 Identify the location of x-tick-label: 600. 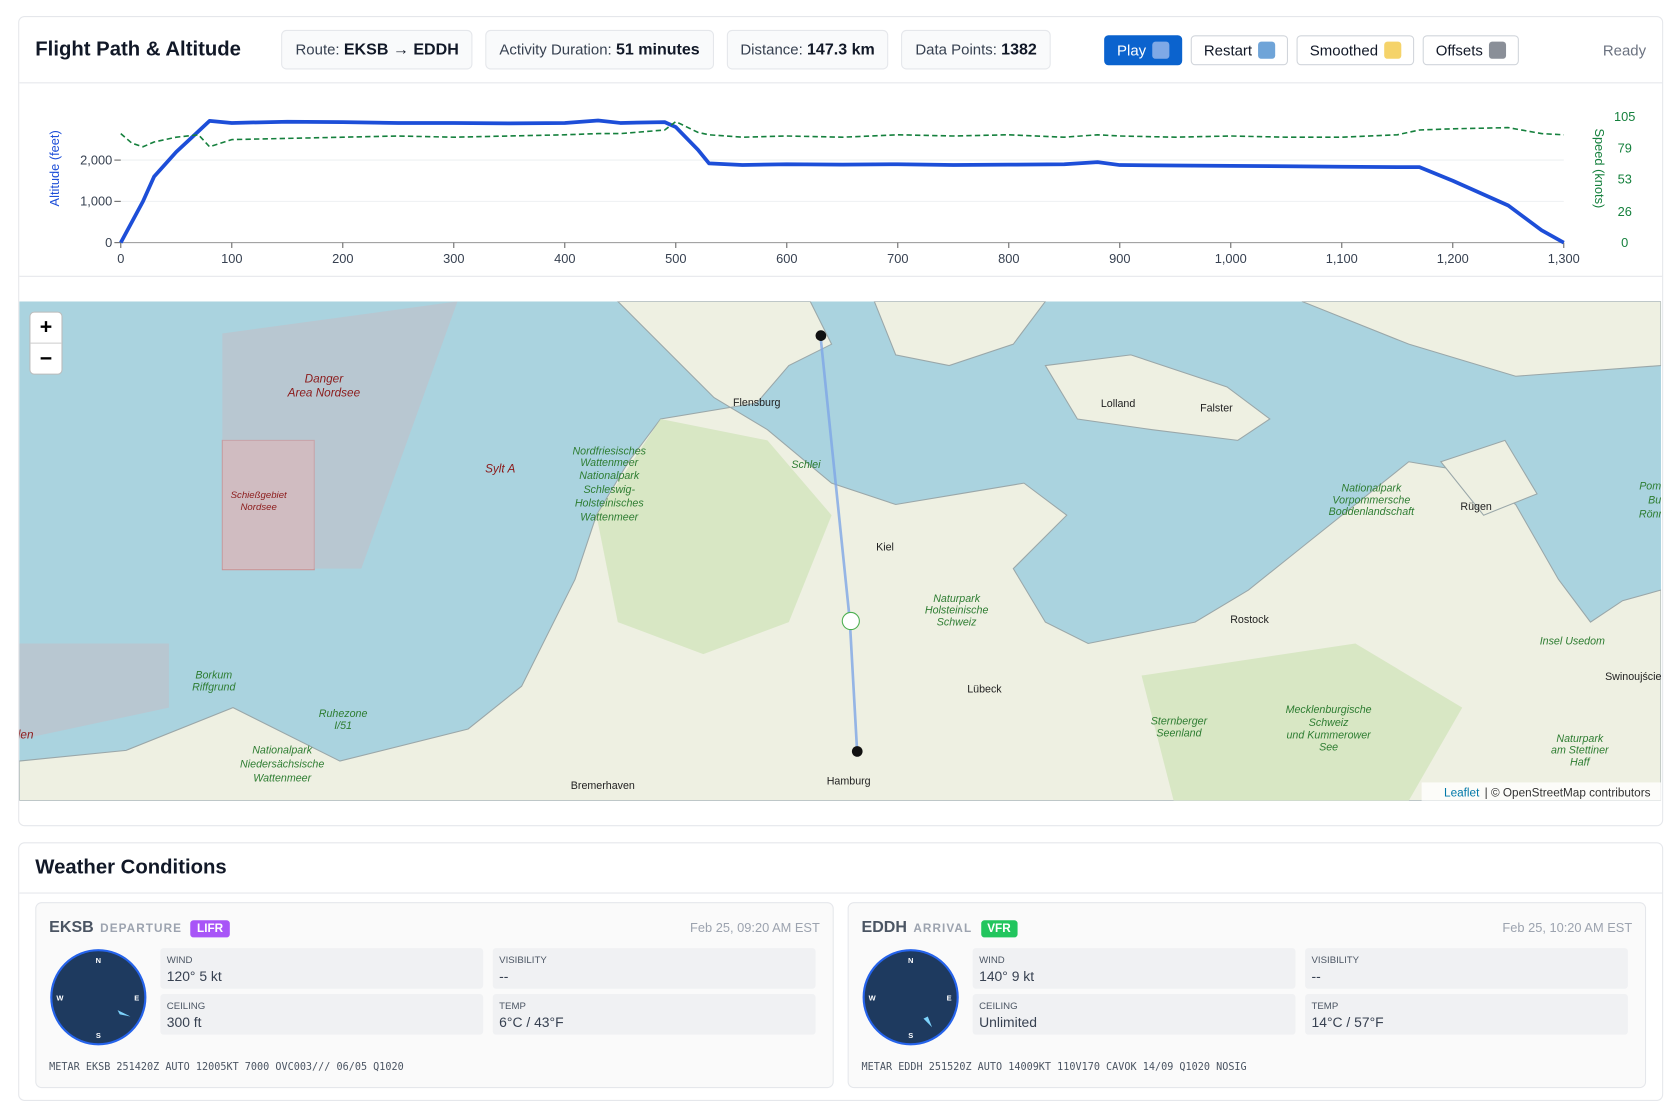
(786, 258).